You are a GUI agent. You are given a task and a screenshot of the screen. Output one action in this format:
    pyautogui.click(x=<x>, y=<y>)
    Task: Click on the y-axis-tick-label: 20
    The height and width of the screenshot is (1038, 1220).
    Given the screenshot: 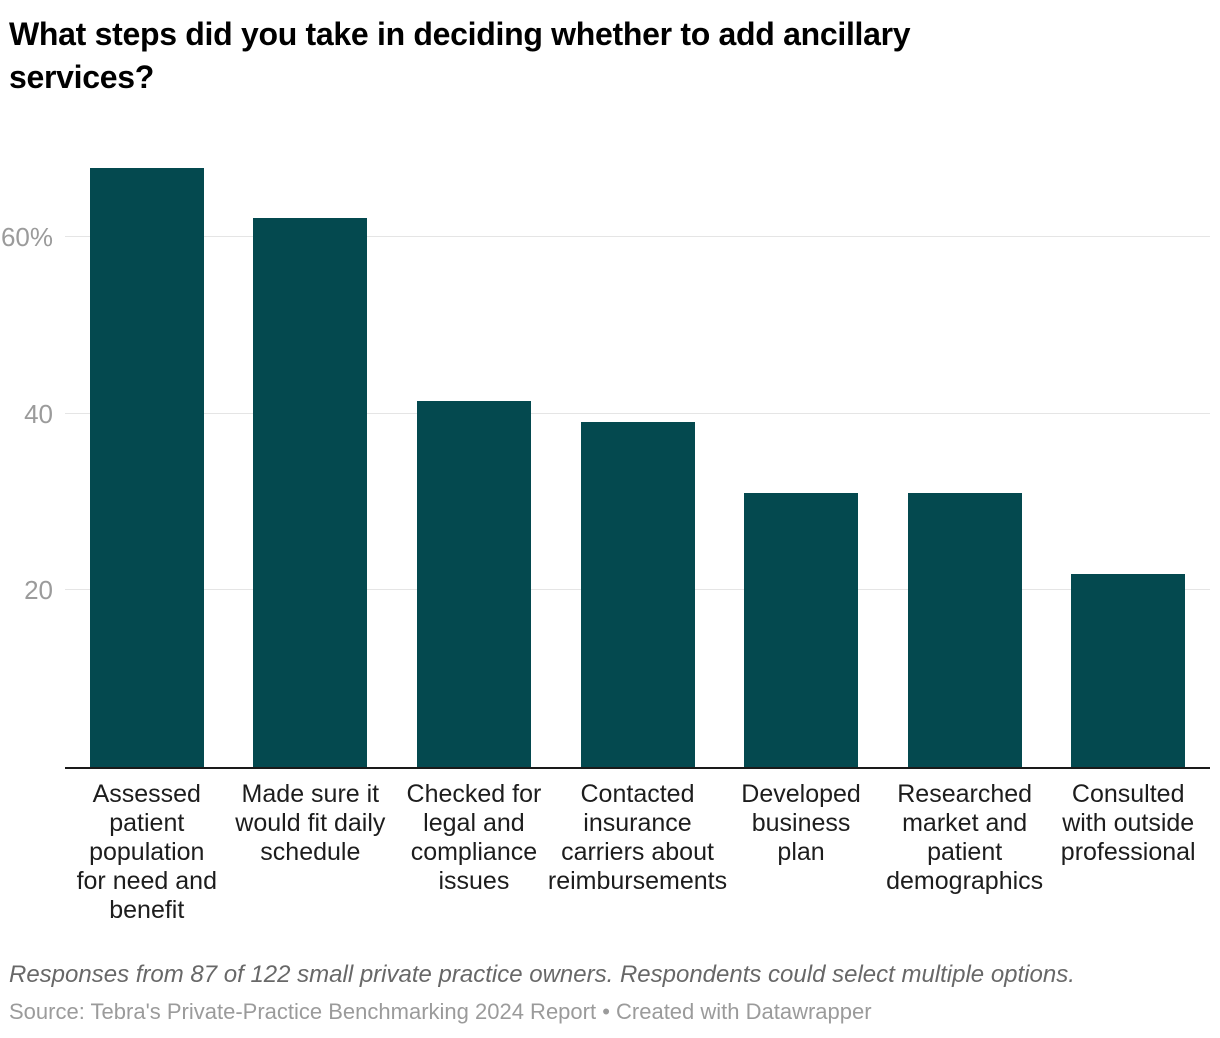 What is the action you would take?
    pyautogui.click(x=38, y=590)
    